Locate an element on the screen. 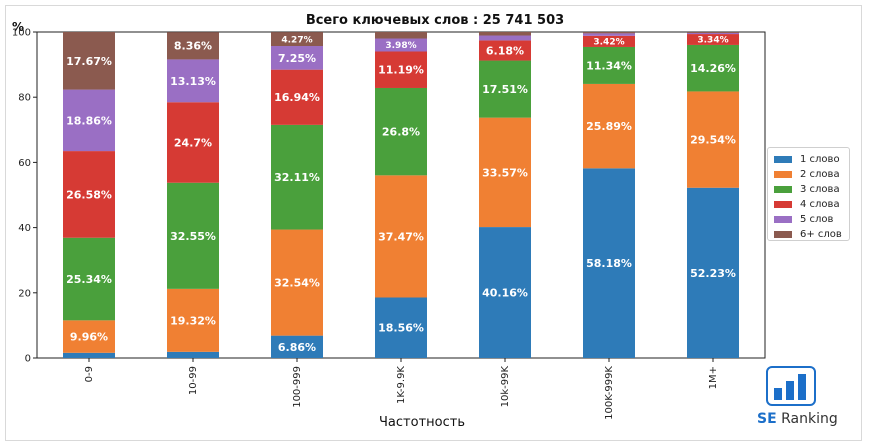 This screenshot has height=446, width=869. legend-label-2: 3 слова is located at coordinates (820, 189).